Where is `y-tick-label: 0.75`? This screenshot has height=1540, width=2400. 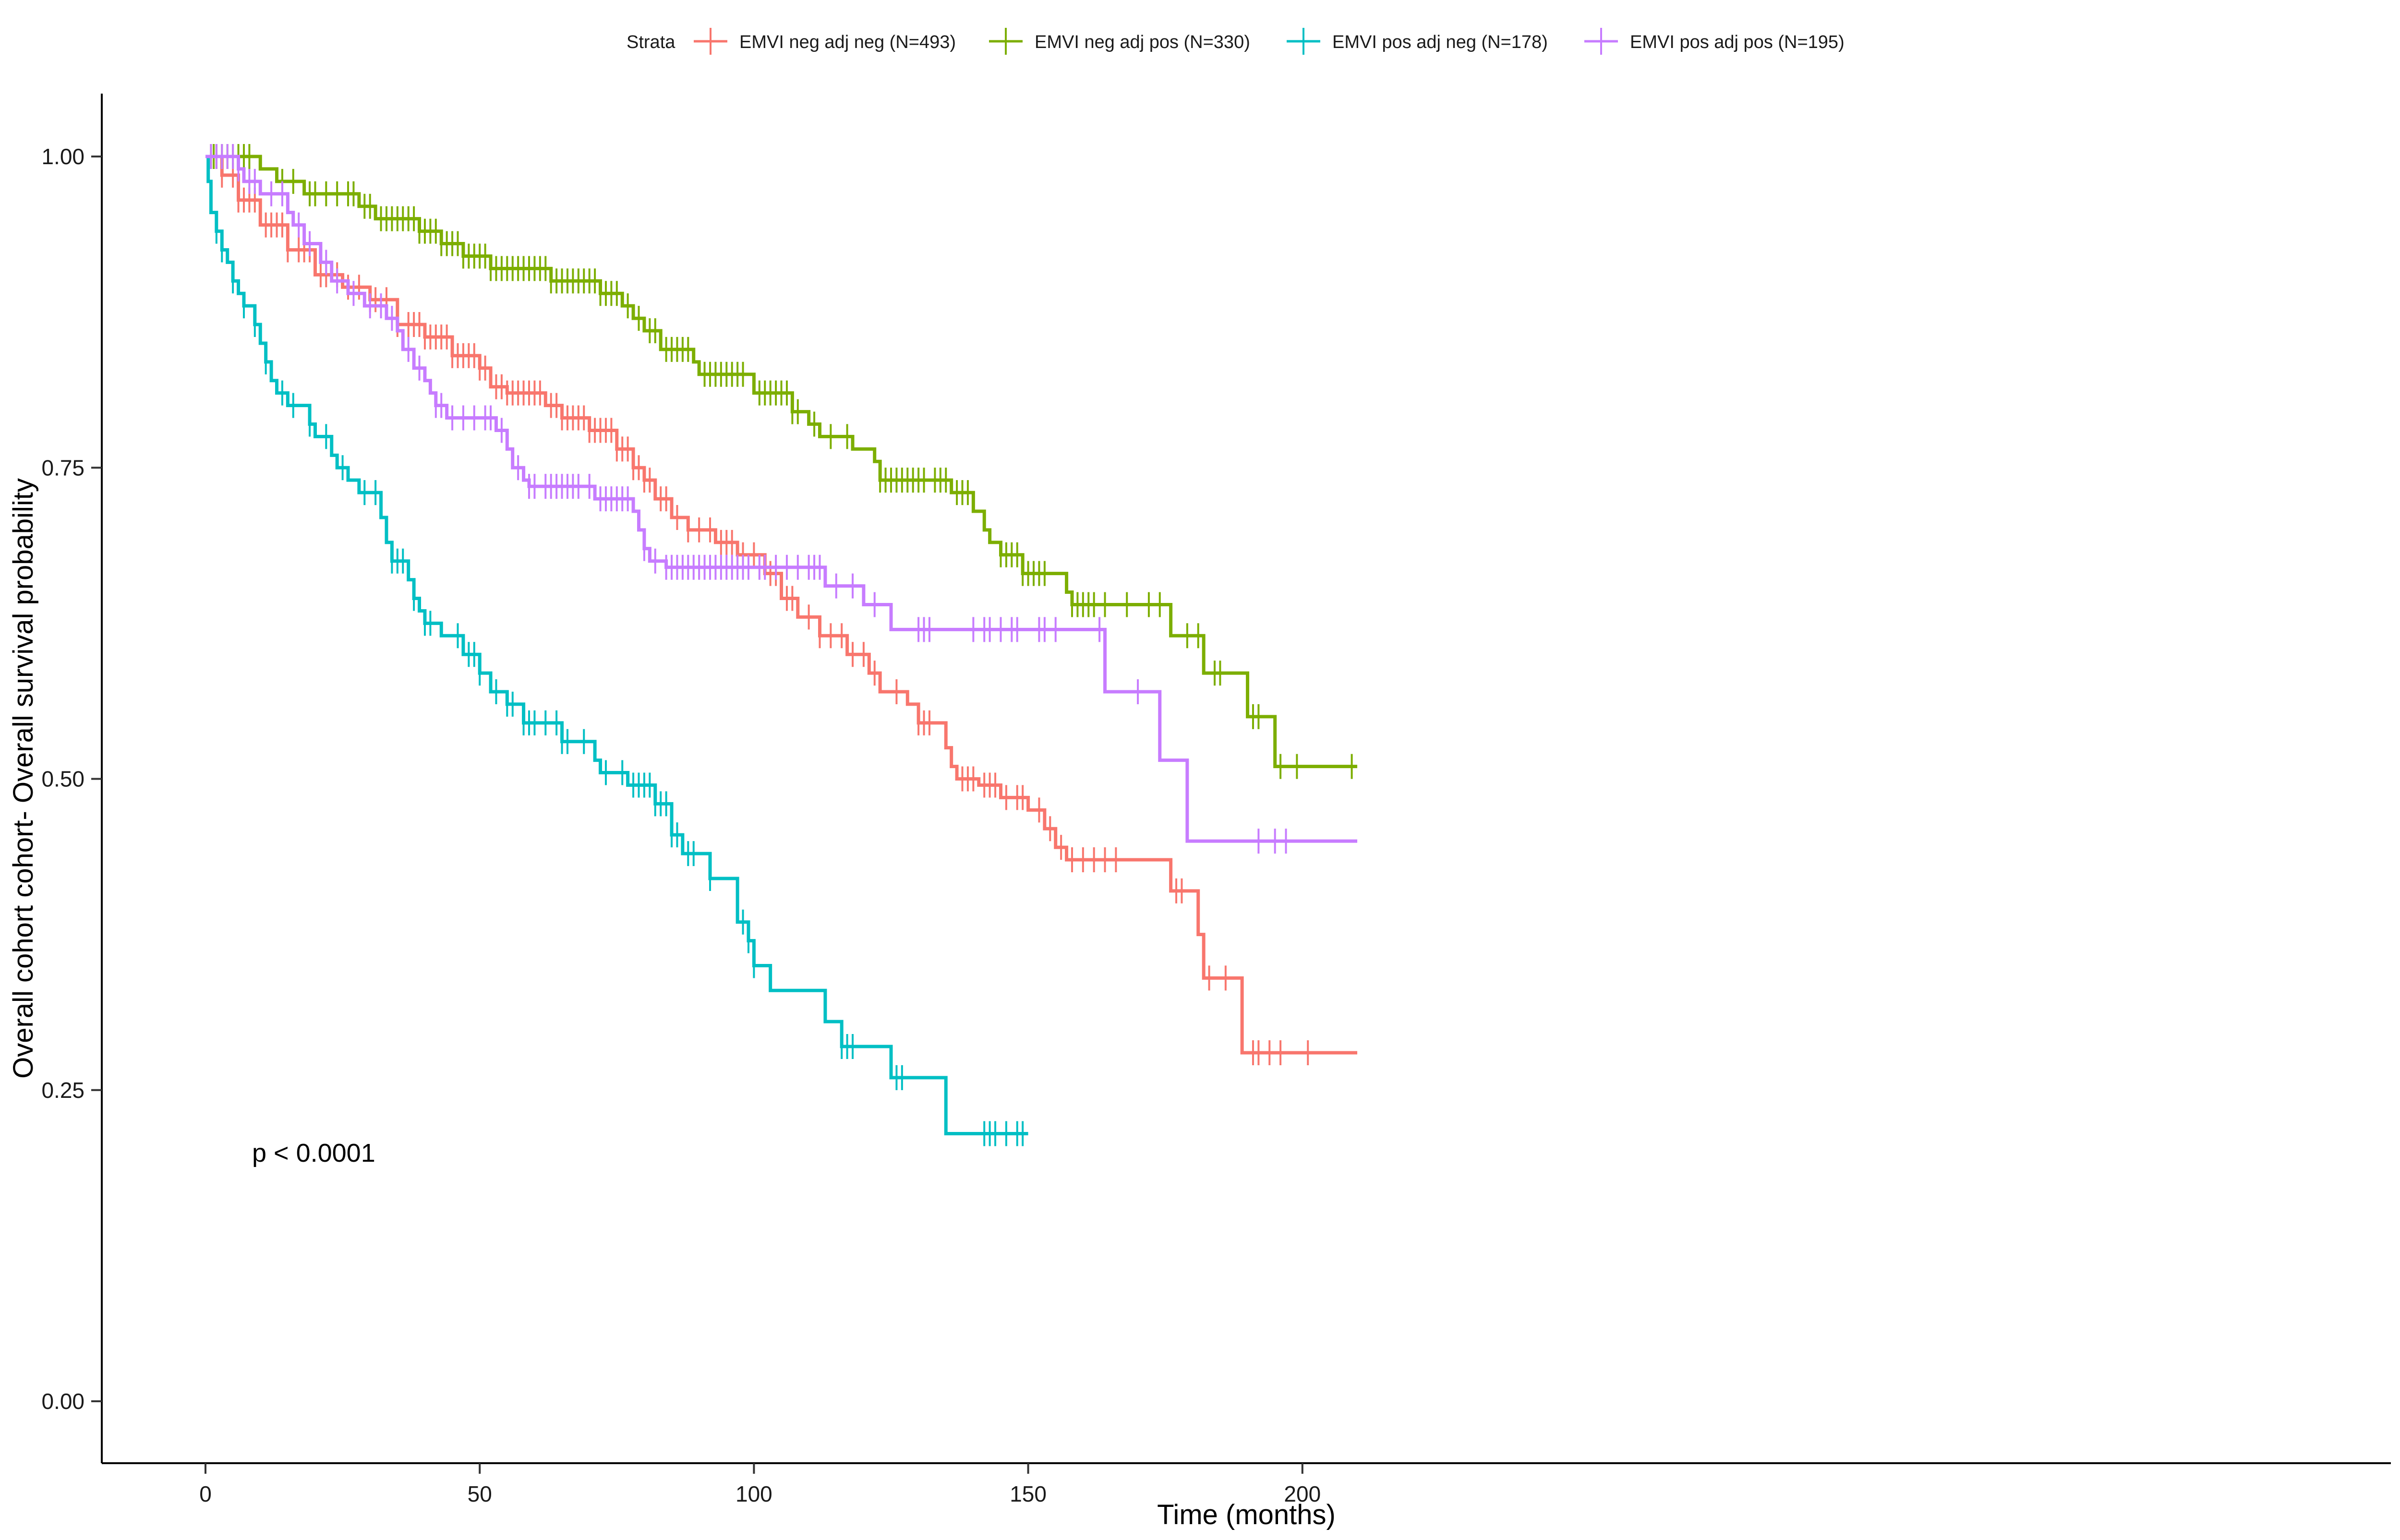 y-tick-label: 0.75 is located at coordinates (63, 468).